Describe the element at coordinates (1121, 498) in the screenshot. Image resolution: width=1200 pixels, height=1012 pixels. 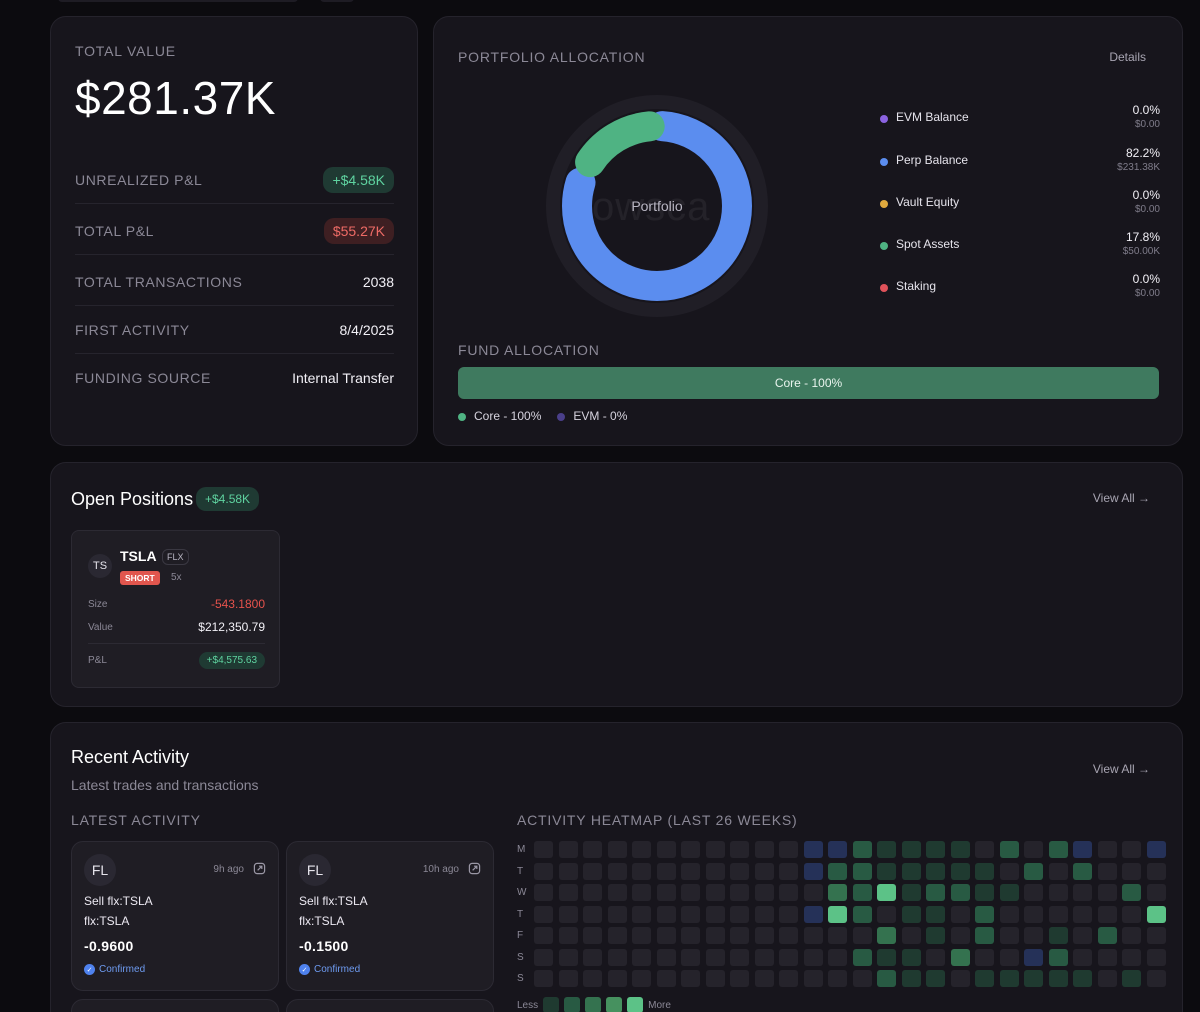
I see `positions-view-all-link: View All →` at that location.